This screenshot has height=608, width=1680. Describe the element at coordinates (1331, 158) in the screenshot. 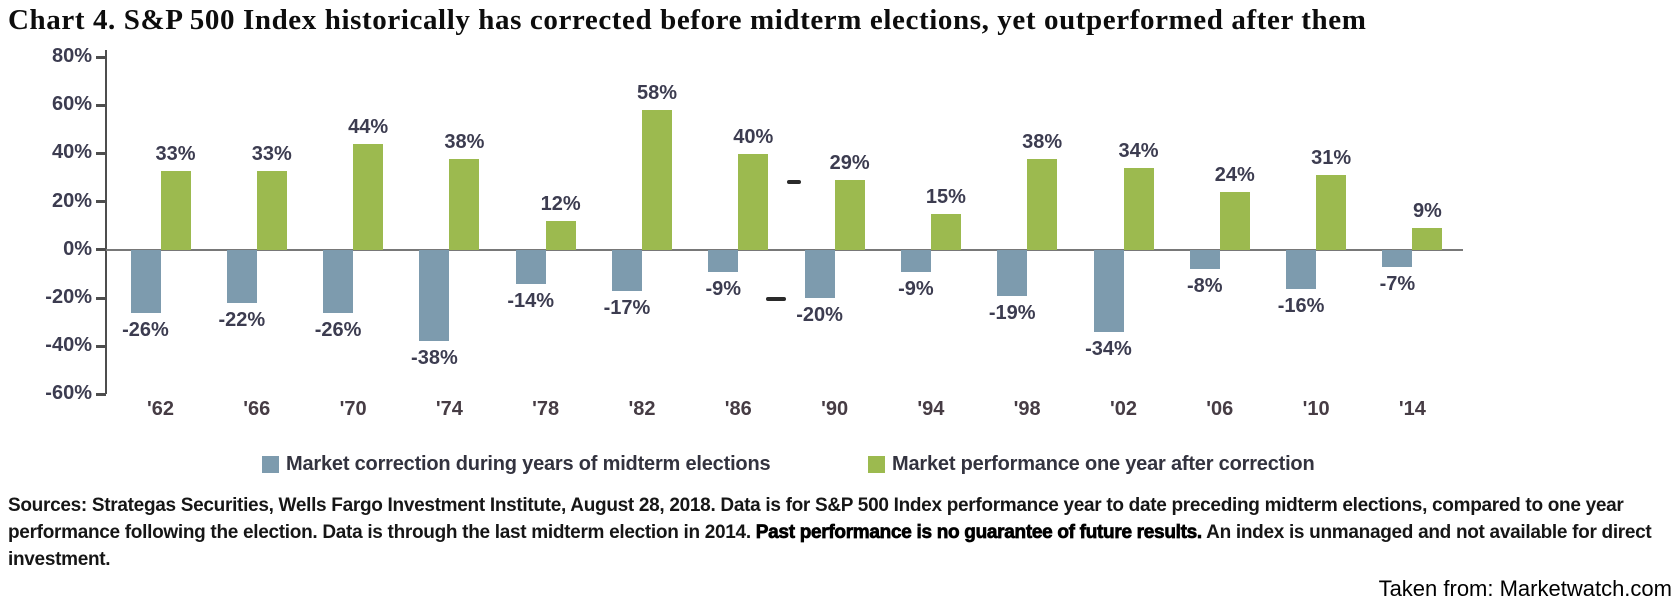

I see `performance-value-label: 31%` at that location.